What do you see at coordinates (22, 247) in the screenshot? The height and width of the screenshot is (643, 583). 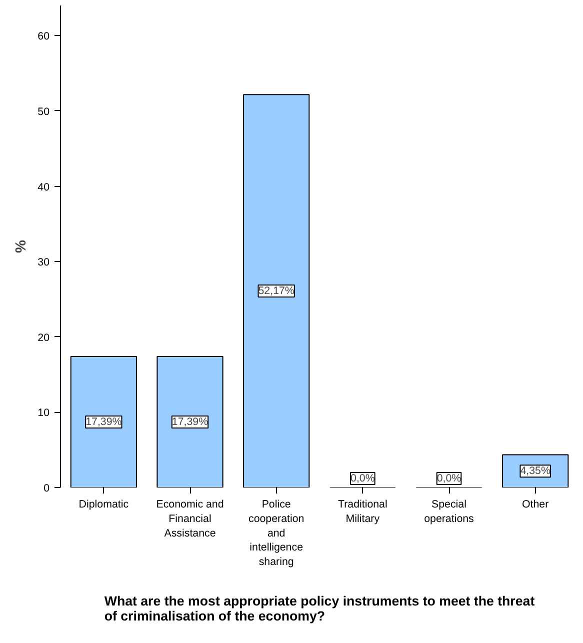 I see `y-axis-title: %` at bounding box center [22, 247].